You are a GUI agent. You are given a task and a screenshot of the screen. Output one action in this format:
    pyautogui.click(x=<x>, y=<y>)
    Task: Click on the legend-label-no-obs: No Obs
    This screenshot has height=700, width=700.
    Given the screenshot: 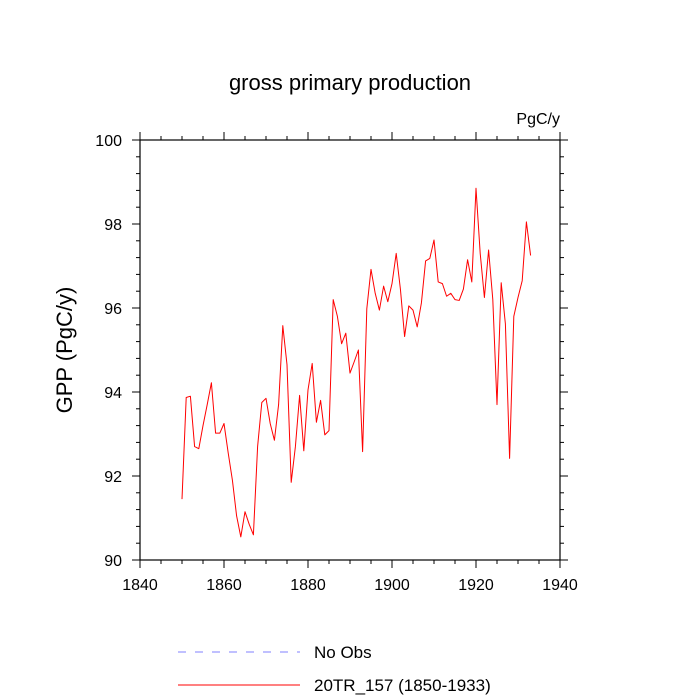 What is the action you would take?
    pyautogui.click(x=343, y=652)
    